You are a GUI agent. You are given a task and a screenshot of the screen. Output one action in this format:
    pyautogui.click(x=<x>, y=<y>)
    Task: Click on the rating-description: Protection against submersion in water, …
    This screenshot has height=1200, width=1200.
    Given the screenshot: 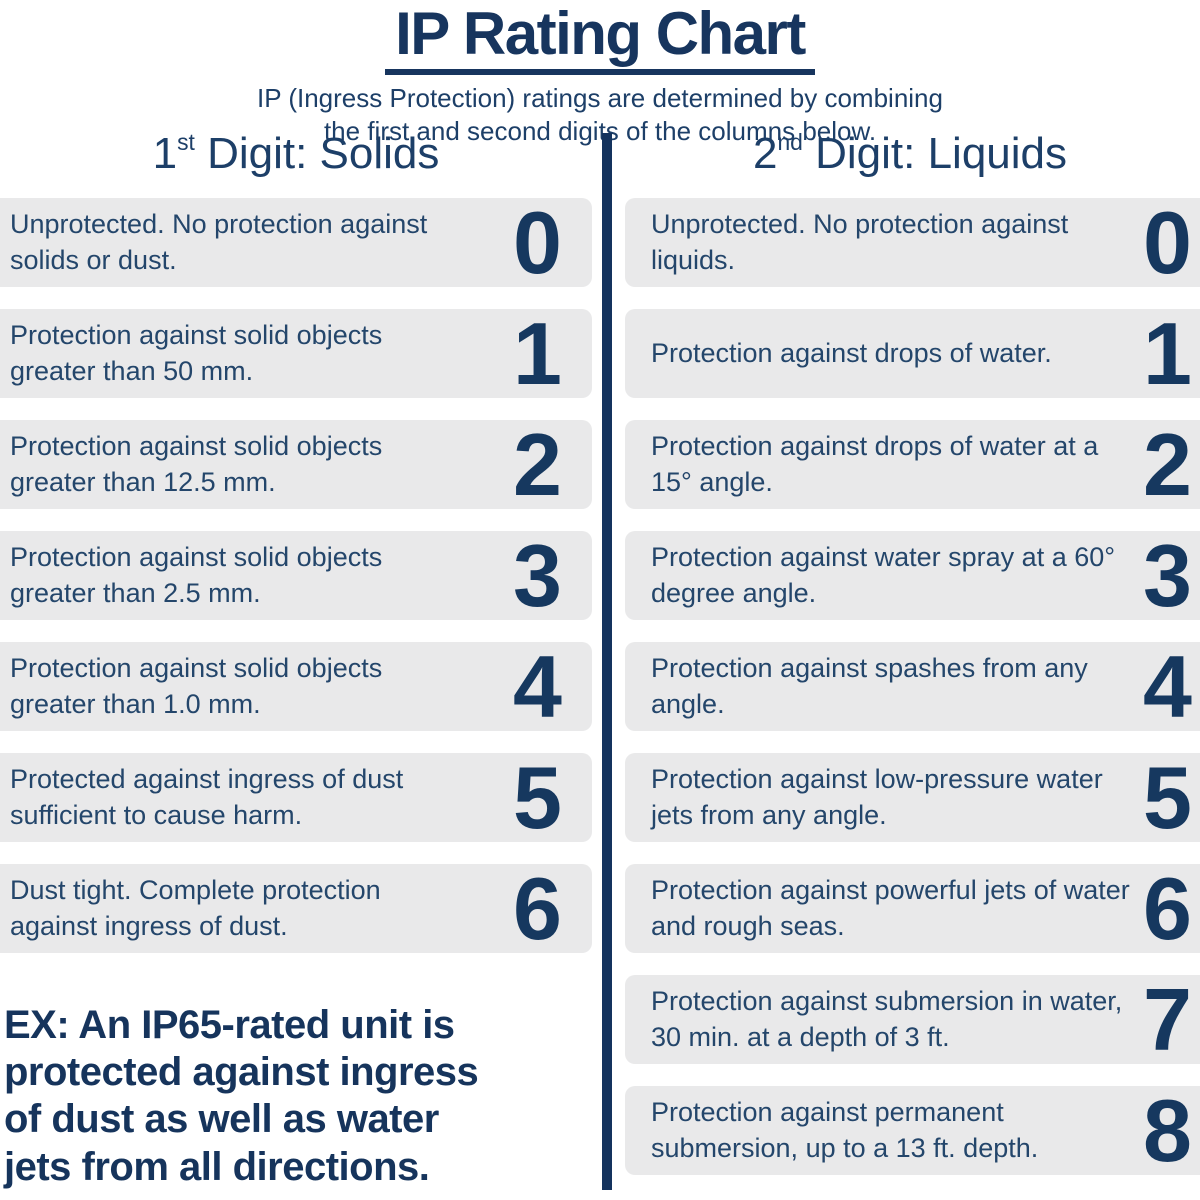 What is the action you would take?
    pyautogui.click(x=887, y=1019)
    